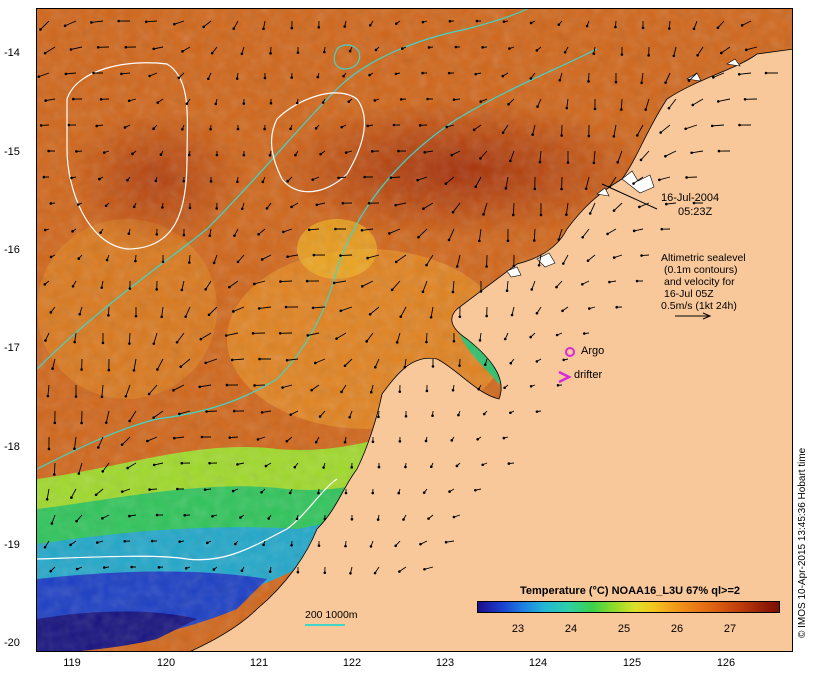  I want to click on lat-tick-label: -20, so click(12, 643).